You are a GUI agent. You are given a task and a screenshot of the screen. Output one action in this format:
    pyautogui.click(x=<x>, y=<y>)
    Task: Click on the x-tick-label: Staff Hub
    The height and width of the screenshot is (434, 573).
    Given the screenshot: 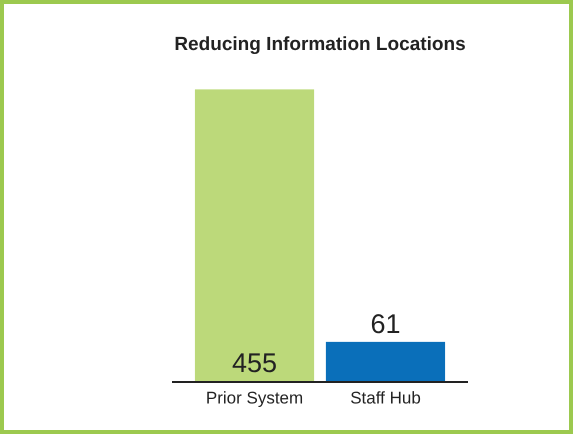 What is the action you would take?
    pyautogui.click(x=385, y=398)
    